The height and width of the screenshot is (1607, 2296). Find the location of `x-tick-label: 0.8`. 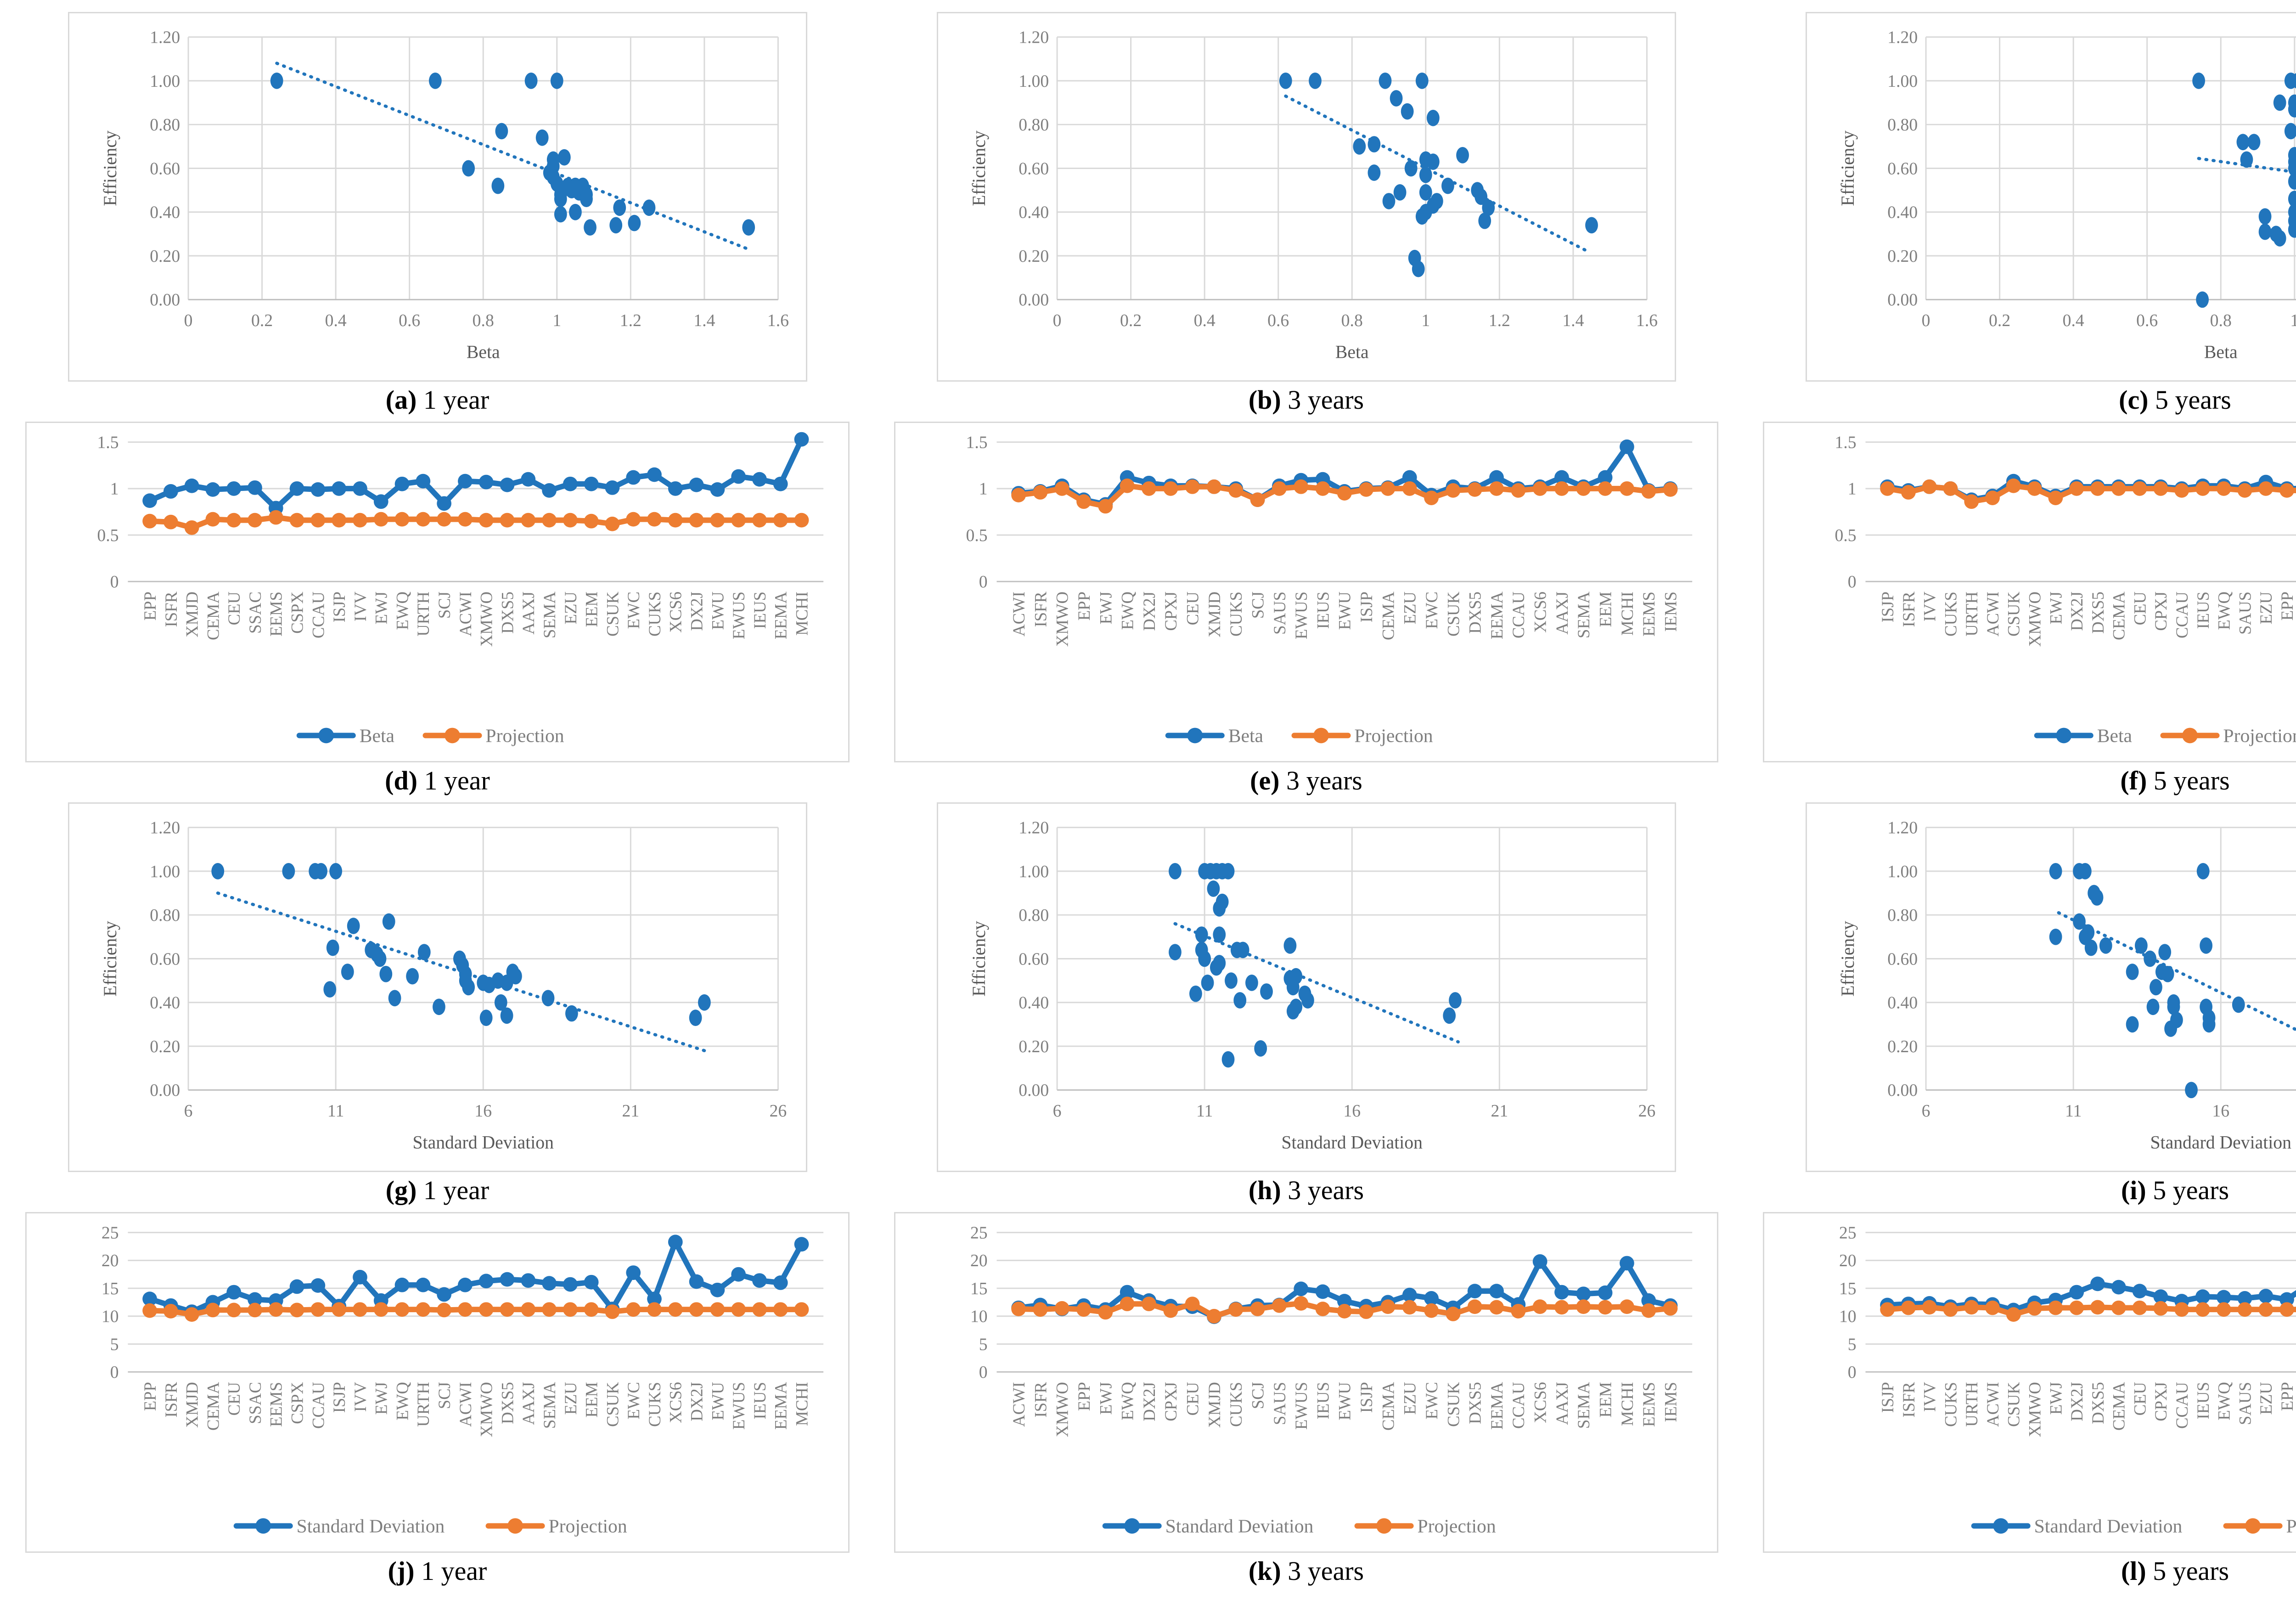

x-tick-label: 0.8 is located at coordinates (2220, 320).